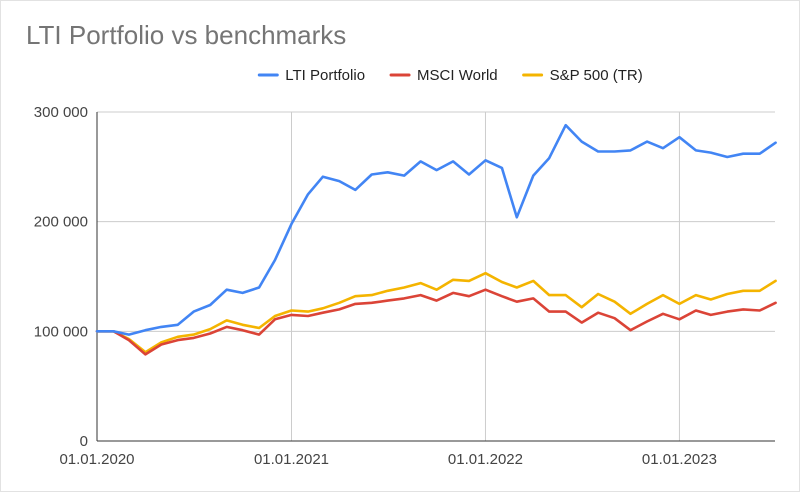 Image resolution: width=800 pixels, height=492 pixels. What do you see at coordinates (596, 75) in the screenshot?
I see `legend-label-s-p-500-tr: S&P 500 (TR)` at bounding box center [596, 75].